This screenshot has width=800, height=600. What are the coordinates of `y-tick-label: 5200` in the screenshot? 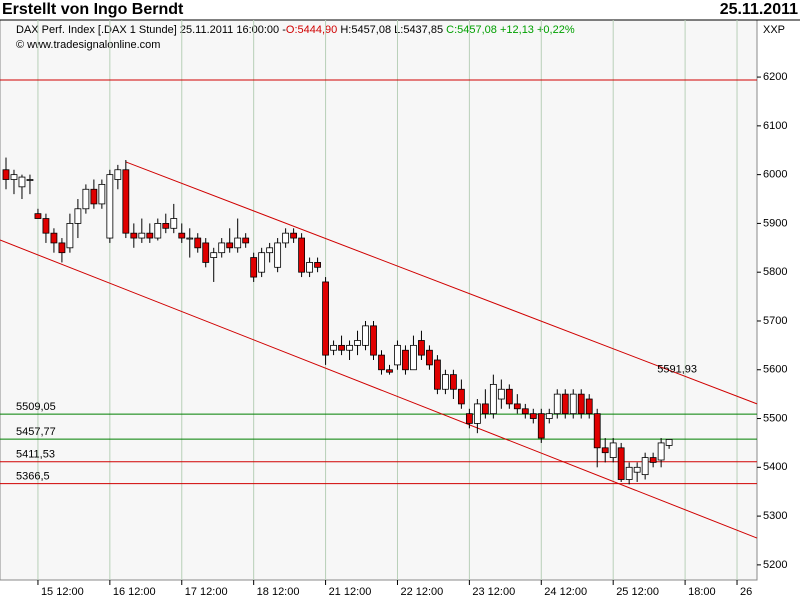 It's located at (775, 565).